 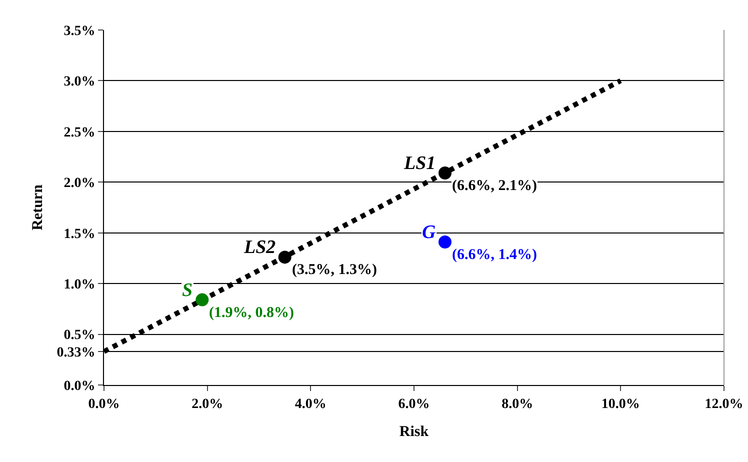 What do you see at coordinates (80, 132) in the screenshot?
I see `y-tick-label: 2.5%` at bounding box center [80, 132].